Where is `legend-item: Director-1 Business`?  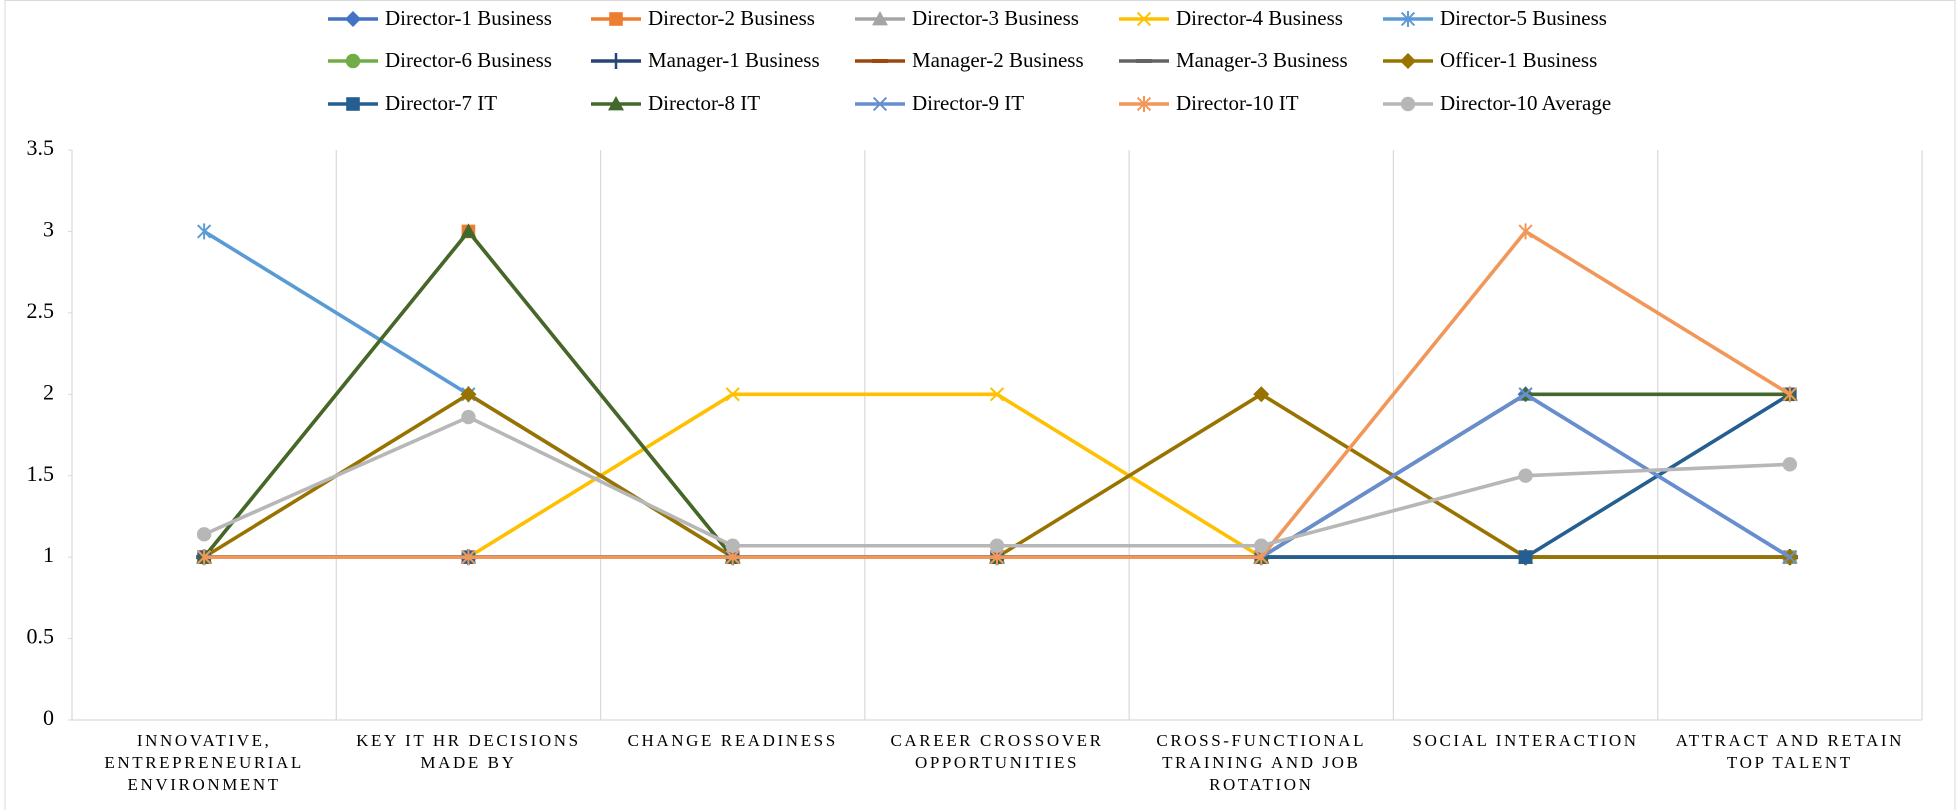 legend-item: Director-1 Business is located at coordinates (440, 18).